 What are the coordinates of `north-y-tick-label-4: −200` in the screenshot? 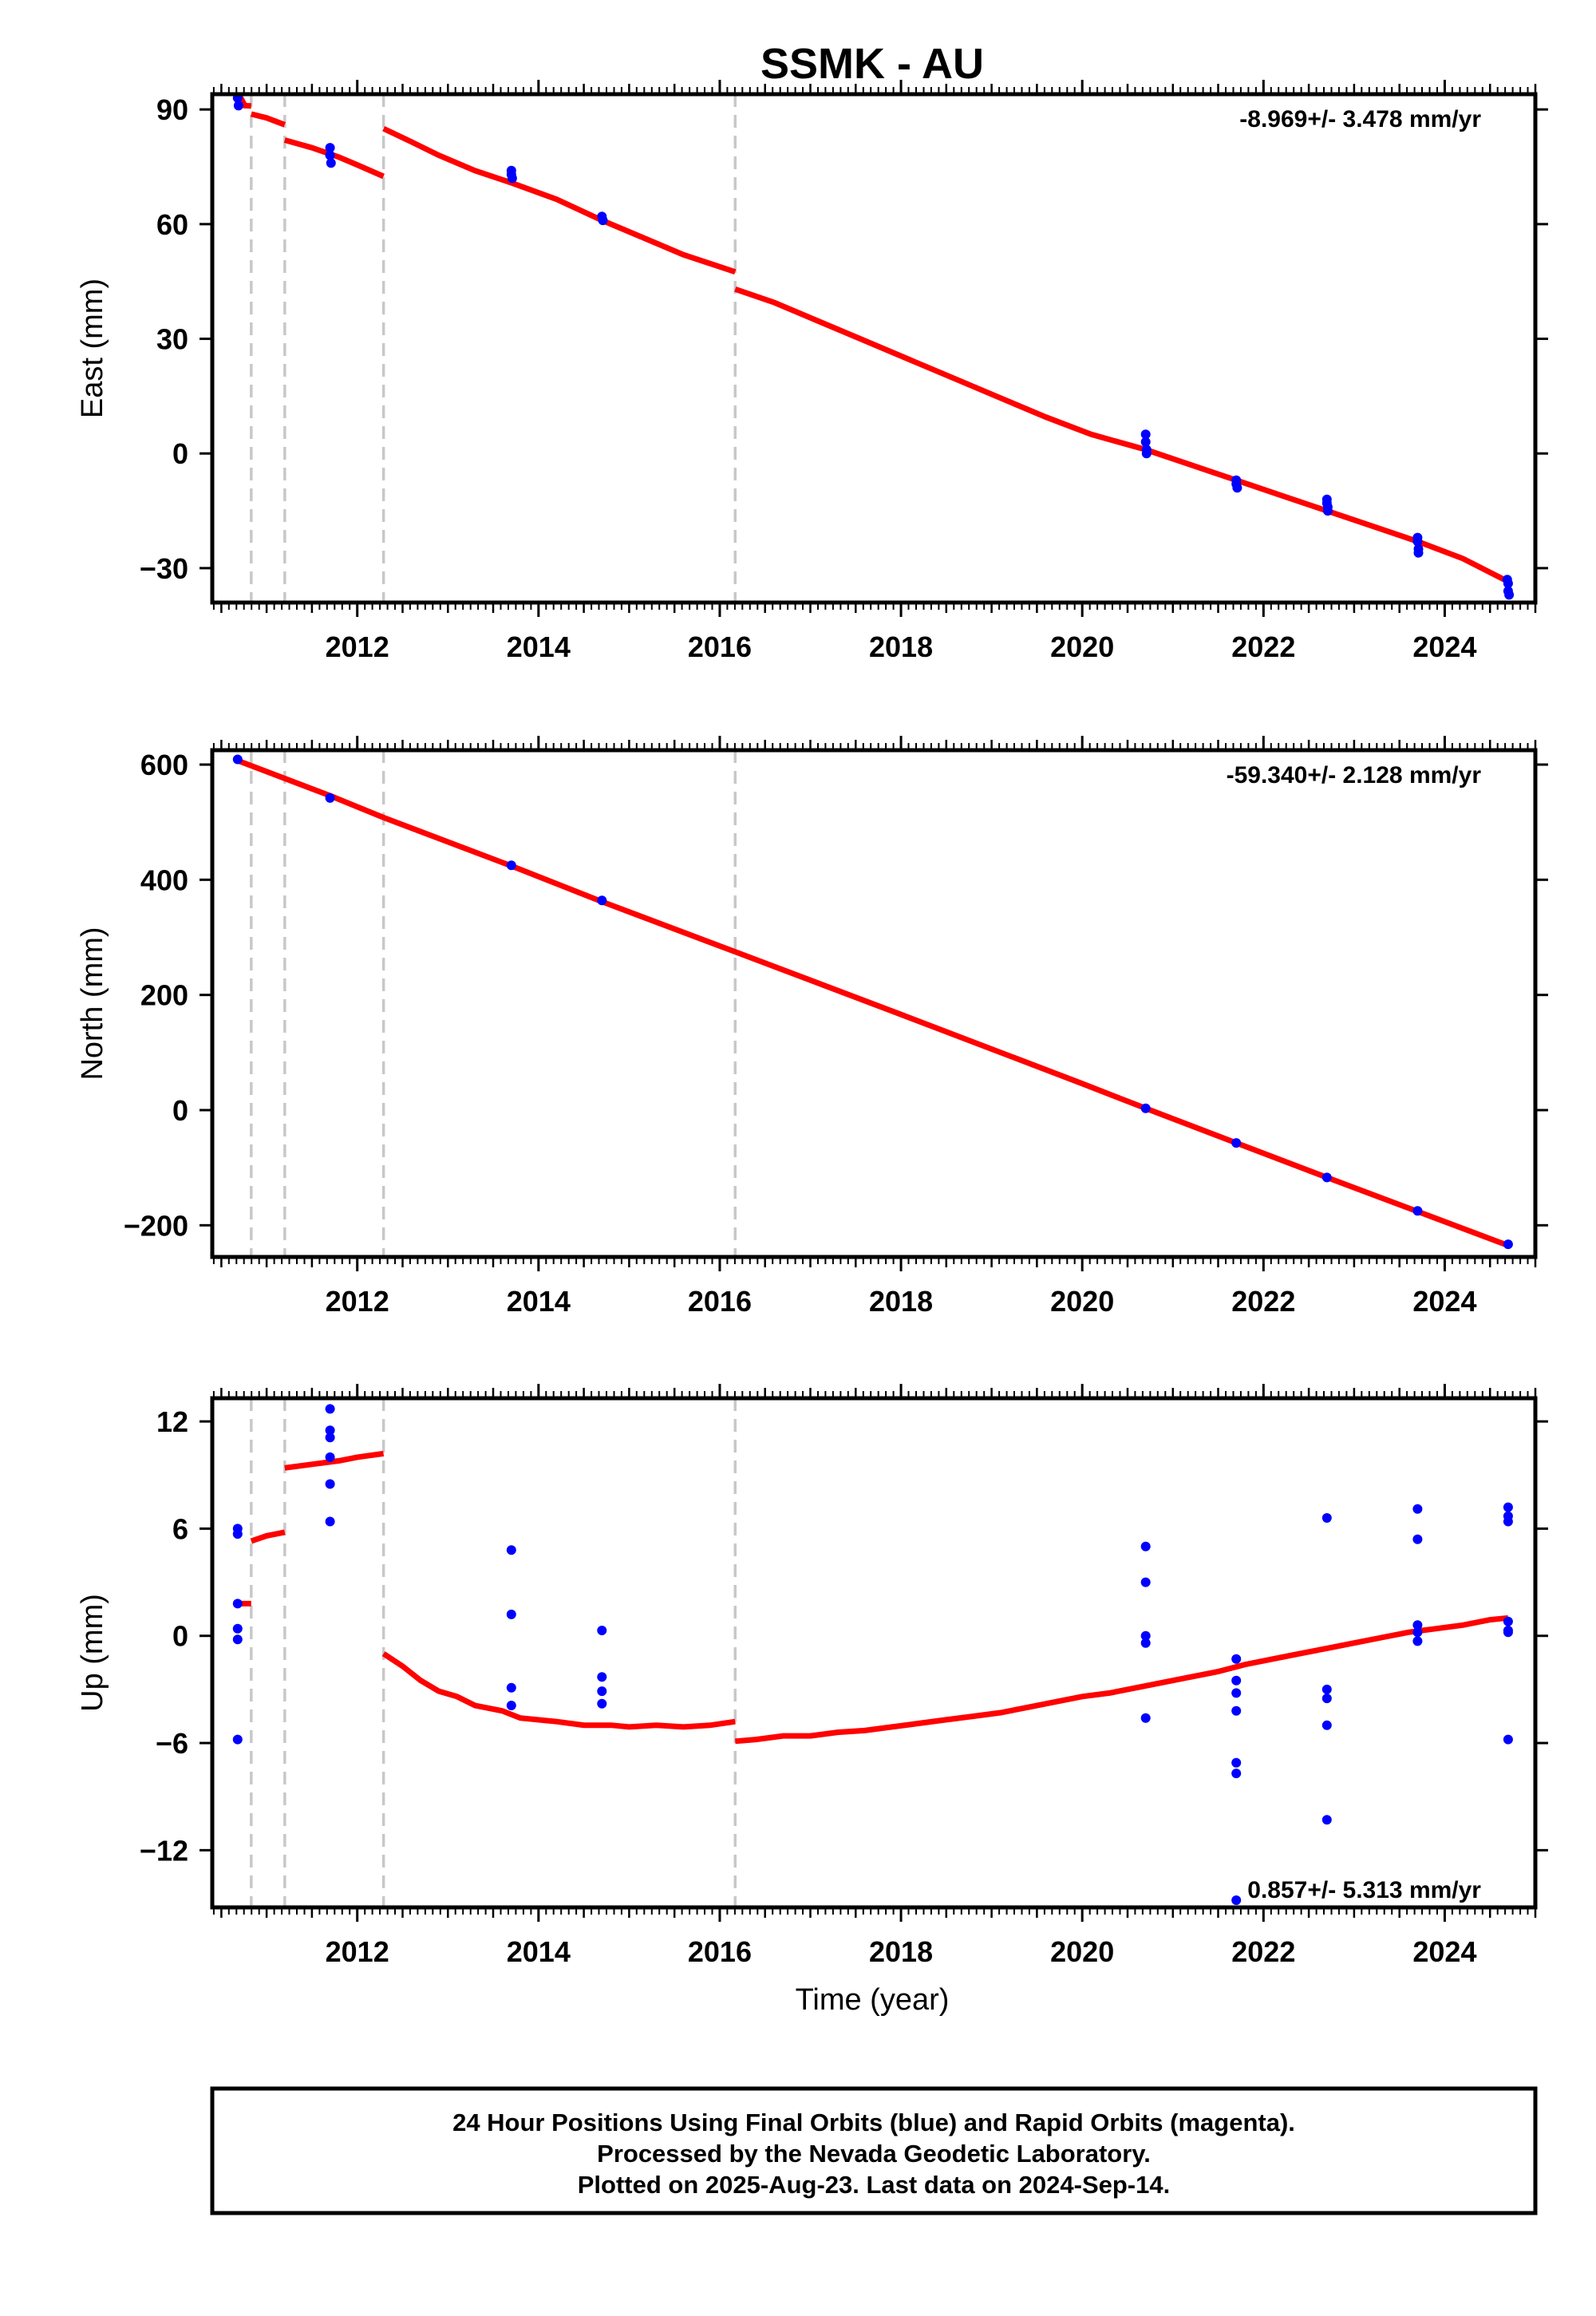 It's located at (156, 1225).